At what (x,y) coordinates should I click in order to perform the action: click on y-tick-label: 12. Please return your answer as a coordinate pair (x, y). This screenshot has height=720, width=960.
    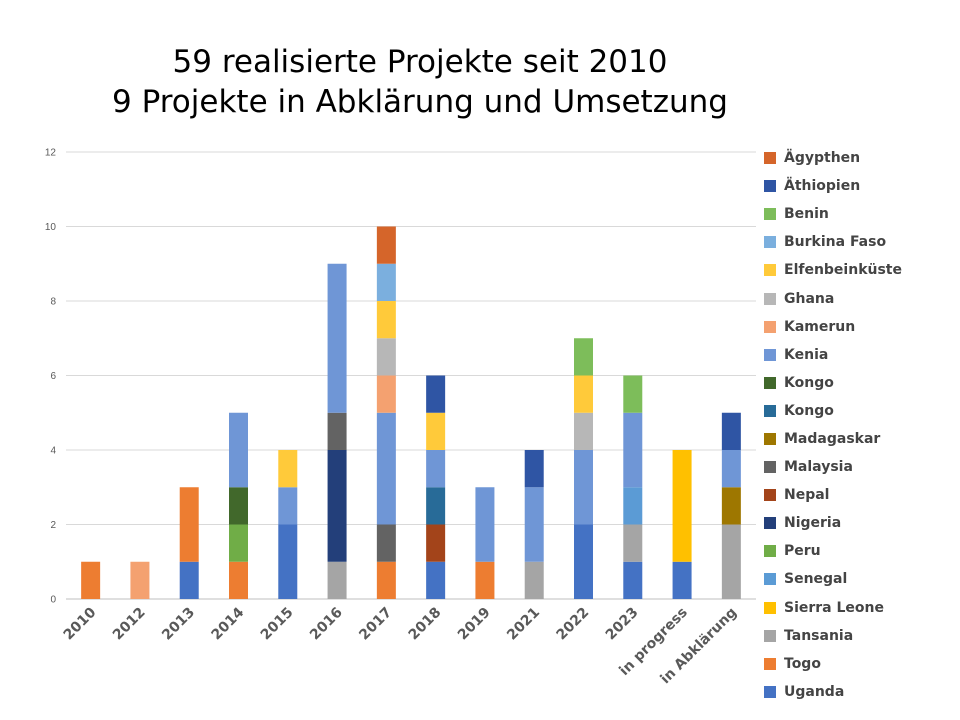
    Looking at the image, I should click on (51, 153).